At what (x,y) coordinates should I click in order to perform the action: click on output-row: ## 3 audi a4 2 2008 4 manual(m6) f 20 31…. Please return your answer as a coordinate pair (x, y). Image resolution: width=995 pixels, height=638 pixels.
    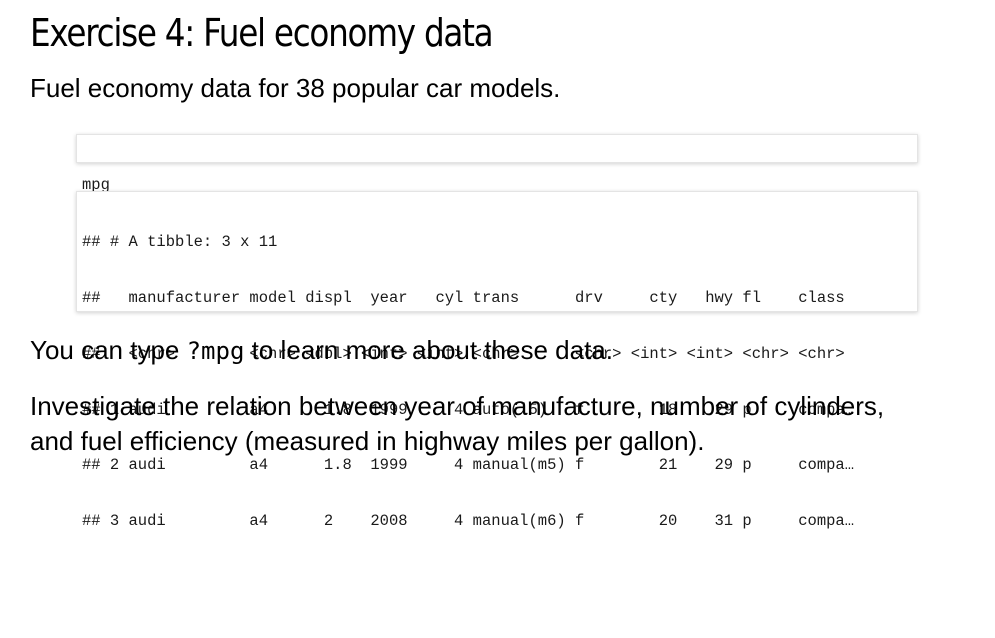
    Looking at the image, I should click on (468, 521).